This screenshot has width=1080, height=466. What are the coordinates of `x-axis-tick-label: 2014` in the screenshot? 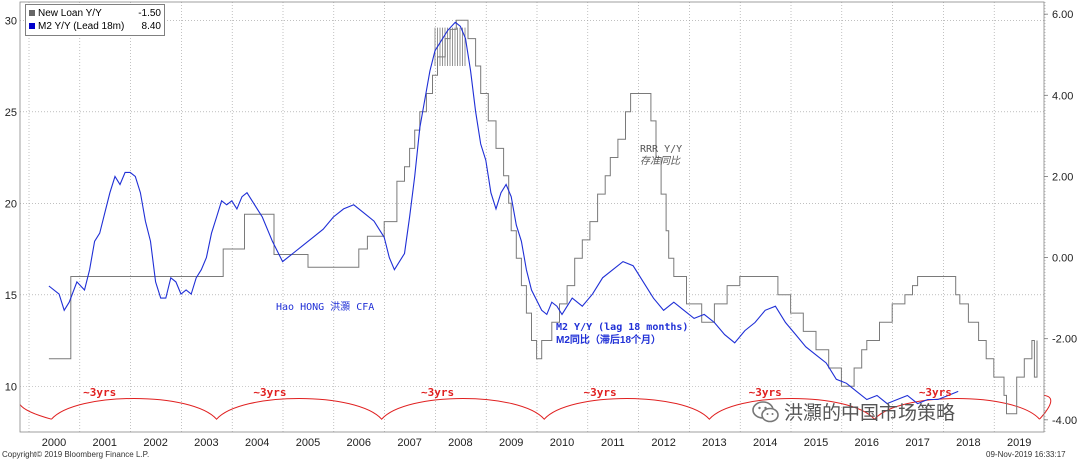 It's located at (765, 443).